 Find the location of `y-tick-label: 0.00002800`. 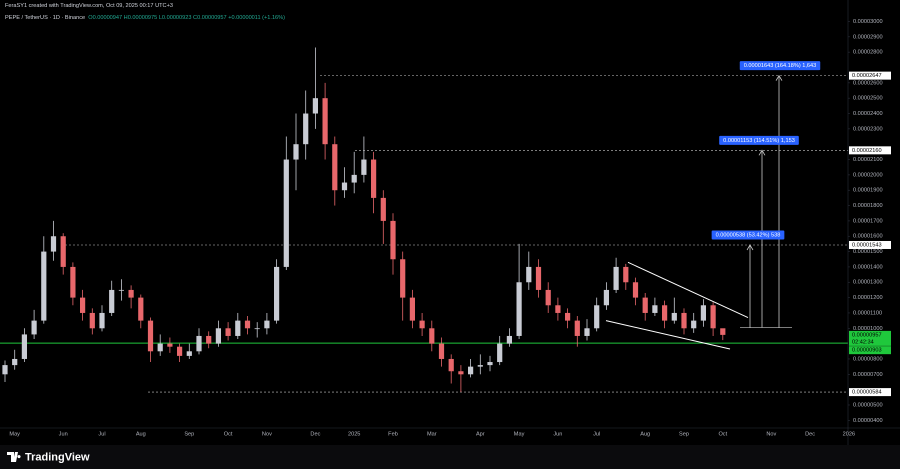

y-tick-label: 0.00002800 is located at coordinates (868, 53).